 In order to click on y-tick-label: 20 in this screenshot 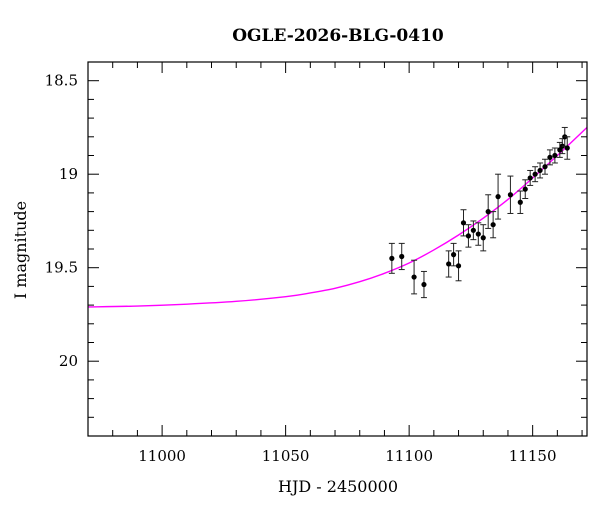, I will do `click(68, 361)`.